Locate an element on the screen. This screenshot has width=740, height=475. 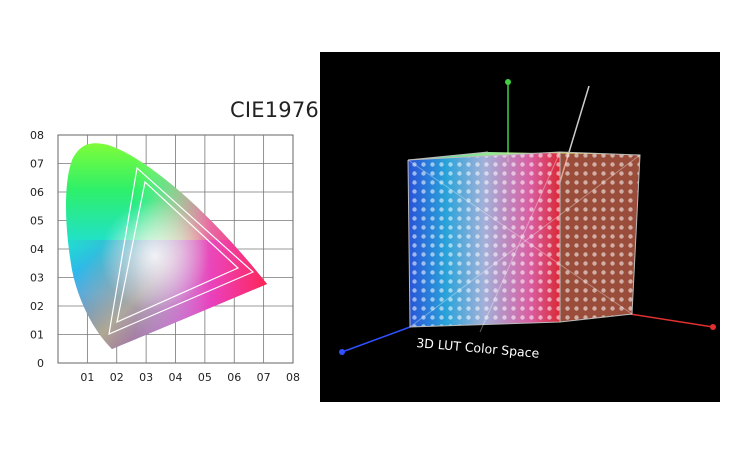
cie-y-tick-label: 04 is located at coordinates (37, 249).